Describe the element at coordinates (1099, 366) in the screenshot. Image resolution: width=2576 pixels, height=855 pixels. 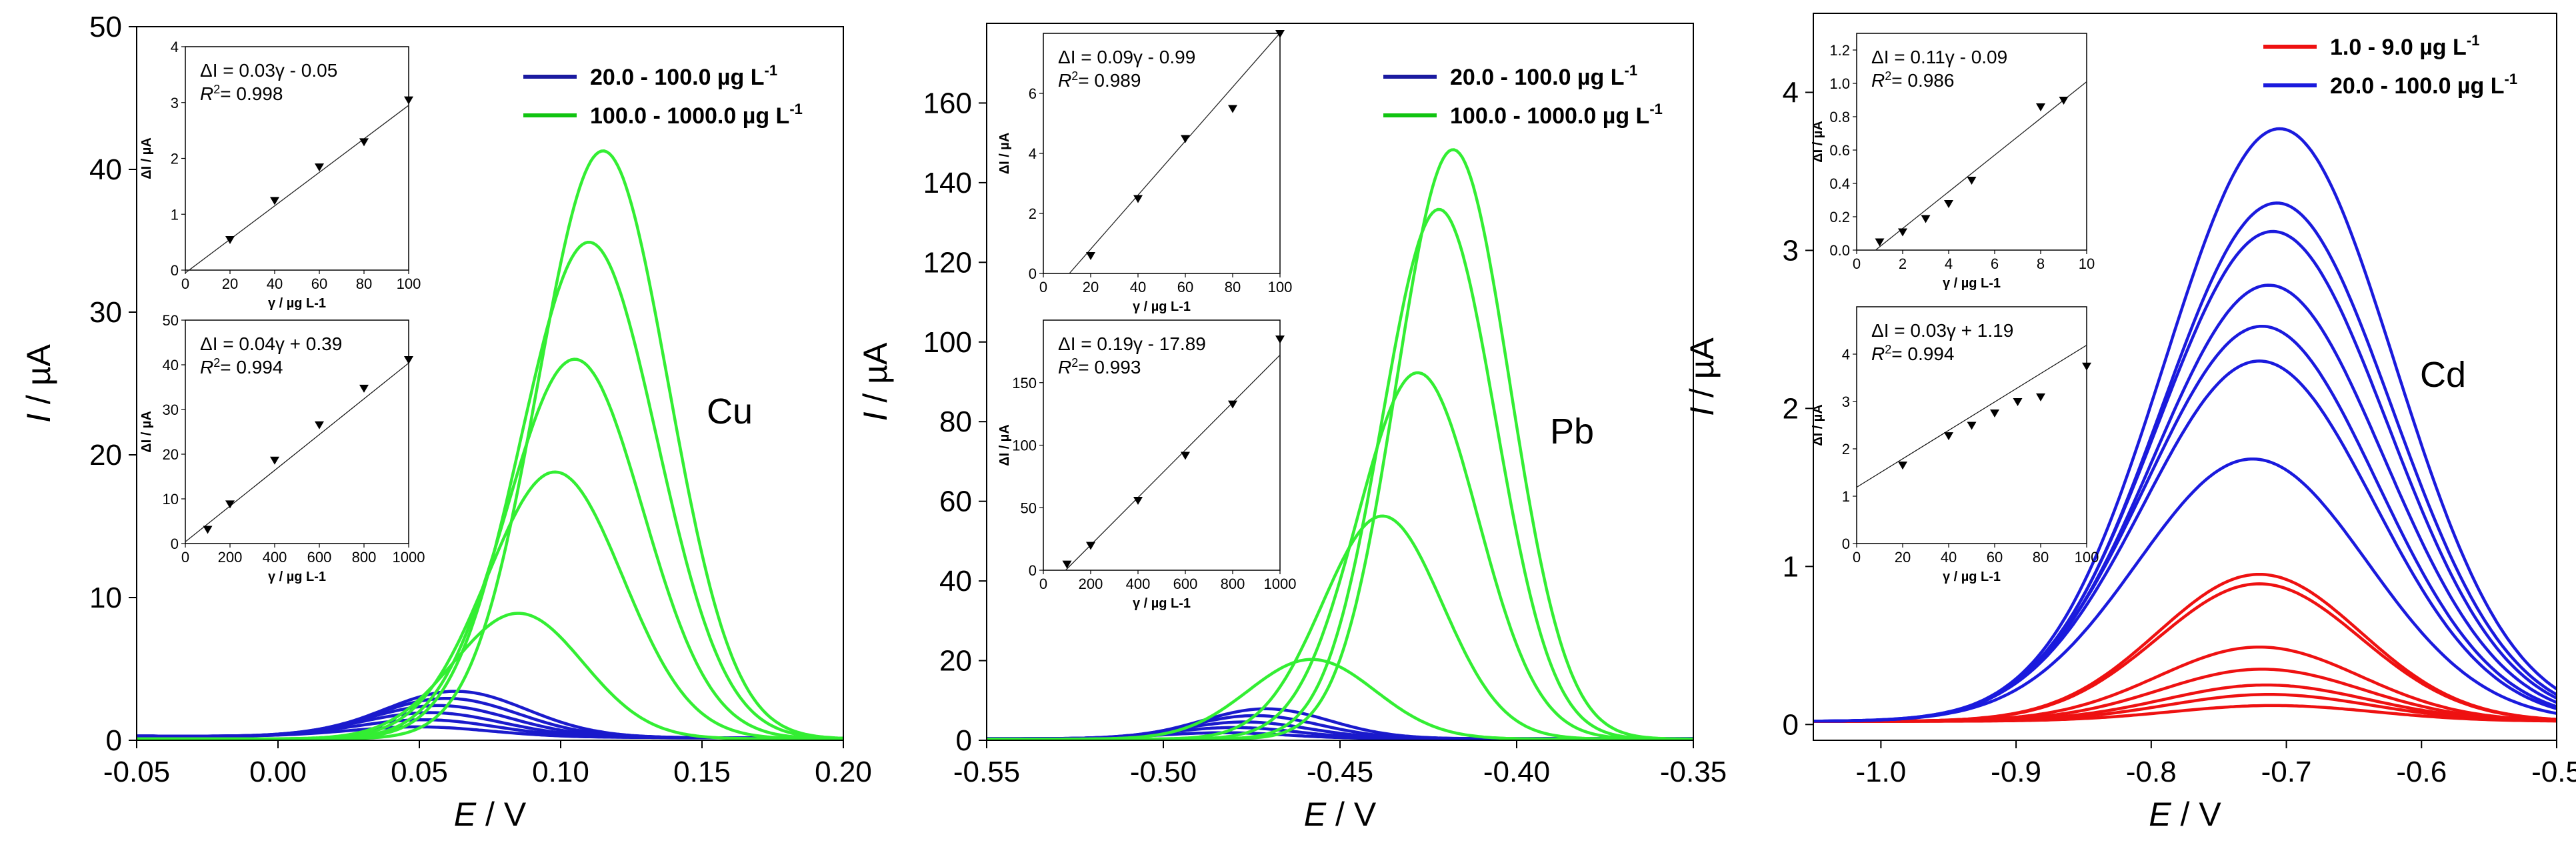
I see `inset-r2: R2= 0.993` at that location.